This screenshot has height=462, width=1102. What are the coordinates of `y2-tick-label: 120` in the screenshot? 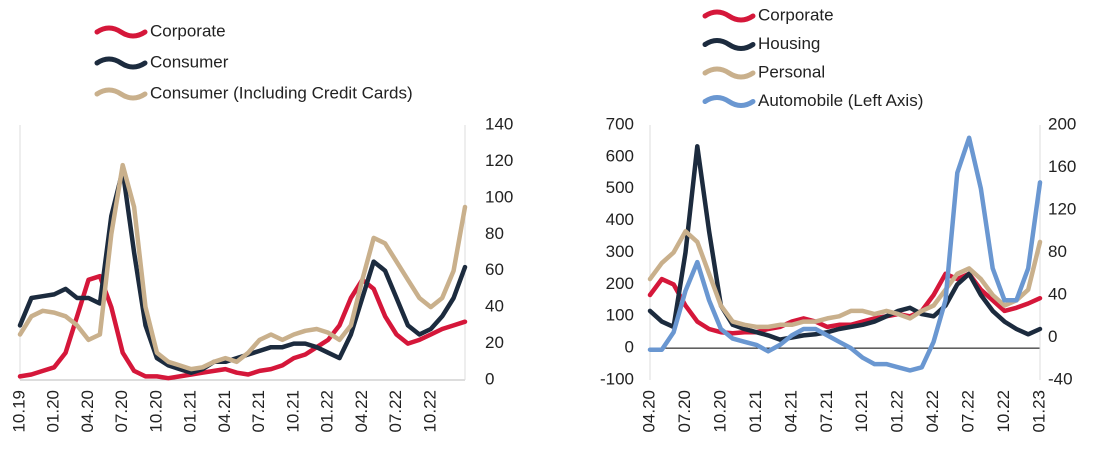 It's located at (1062, 208).